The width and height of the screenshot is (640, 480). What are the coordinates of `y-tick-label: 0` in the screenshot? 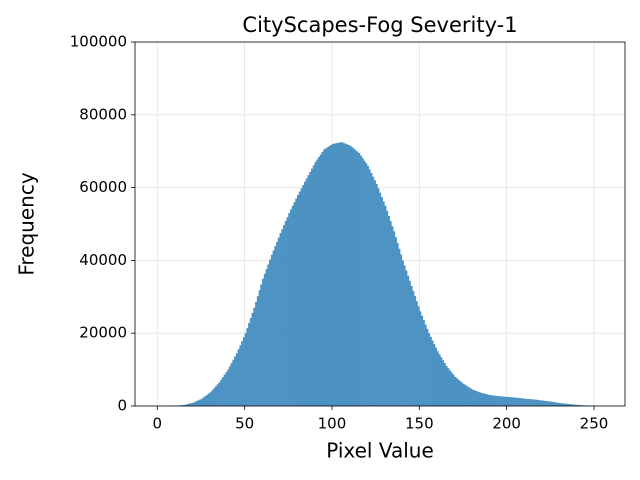 It's located at (122, 406).